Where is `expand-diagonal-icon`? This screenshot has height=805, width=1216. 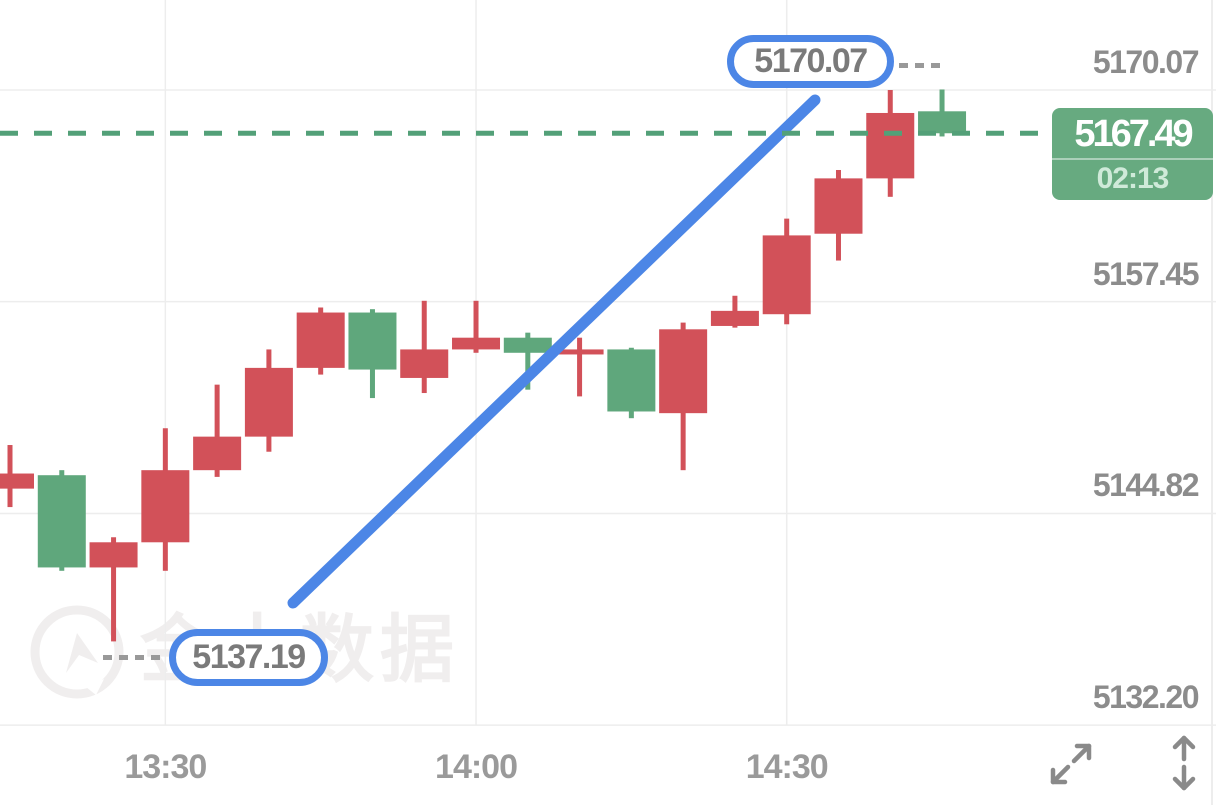 expand-diagonal-icon is located at coordinates (1072, 763).